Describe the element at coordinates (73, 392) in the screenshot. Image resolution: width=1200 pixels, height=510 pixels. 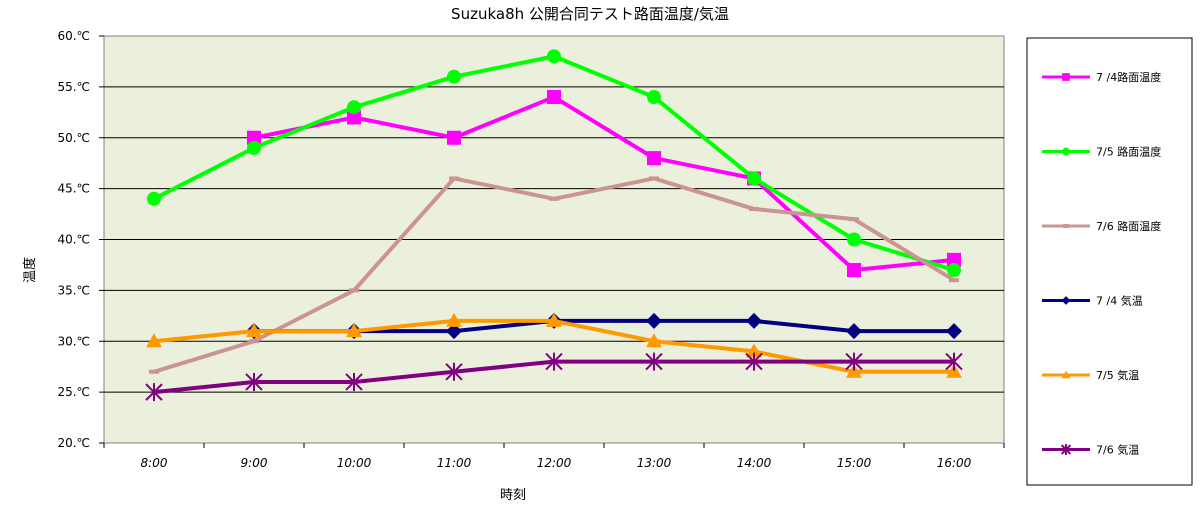
I see `y-tick-label: 25.℃` at that location.